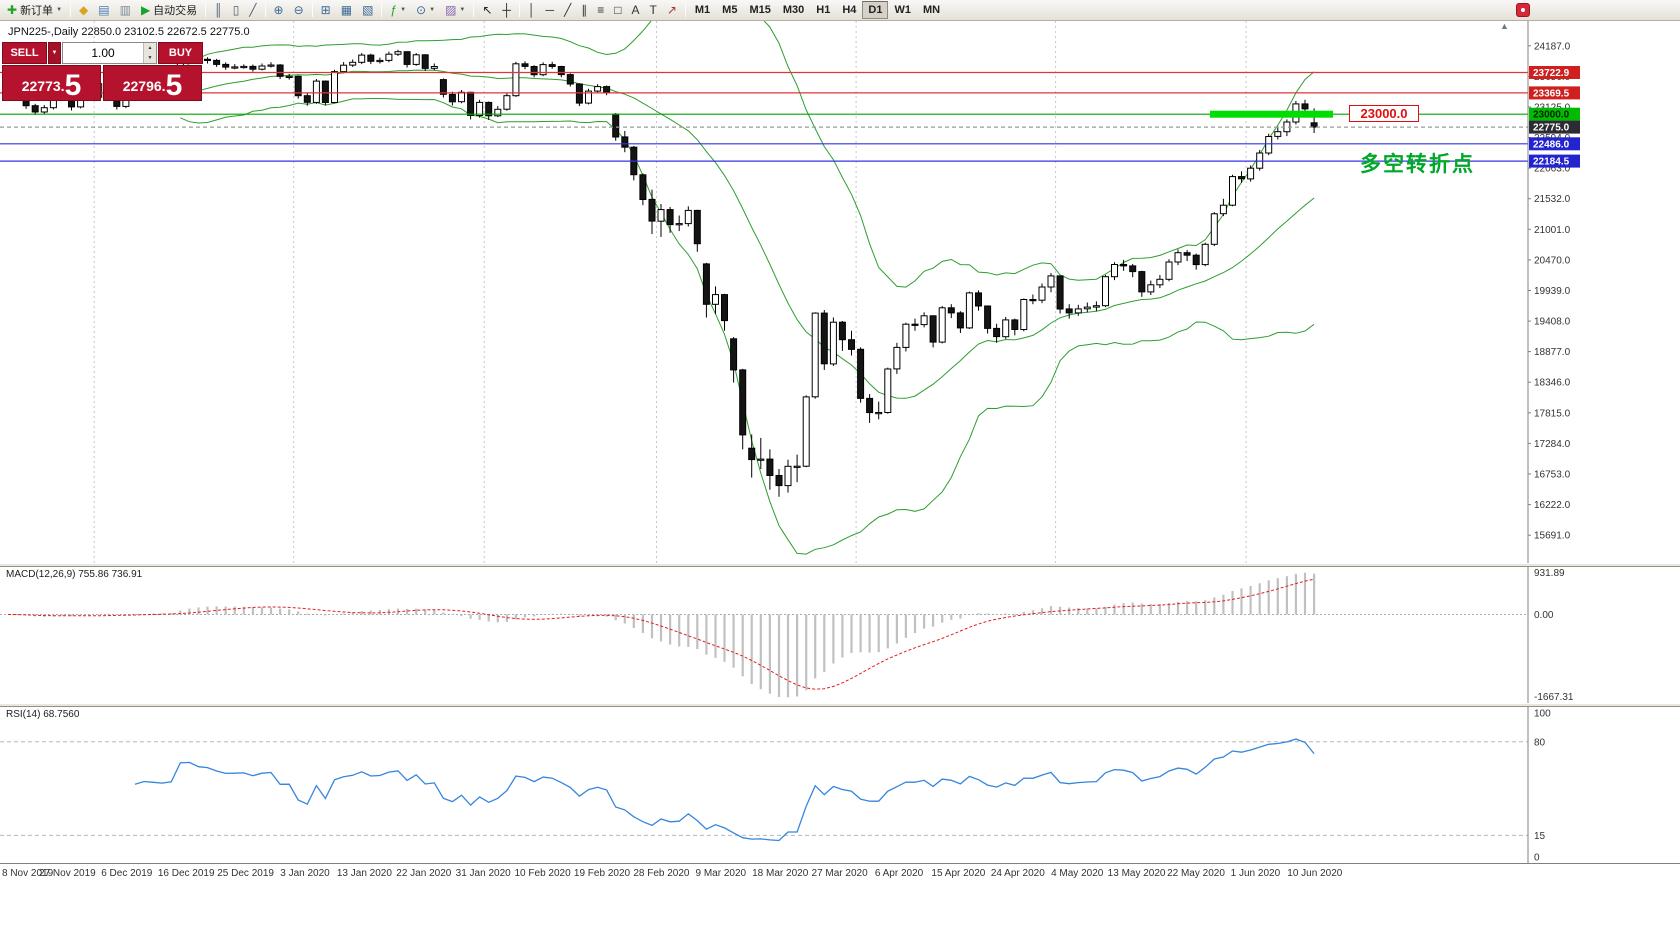 This screenshot has width=1680, height=946. Describe the element at coordinates (367, 10) in the screenshot. I see `cascade-button: ▧` at that location.